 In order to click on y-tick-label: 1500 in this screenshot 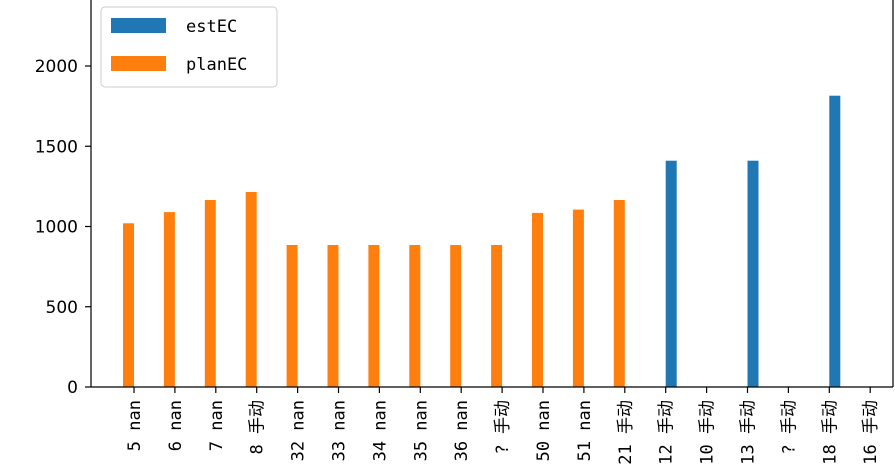, I will do `click(56, 147)`.